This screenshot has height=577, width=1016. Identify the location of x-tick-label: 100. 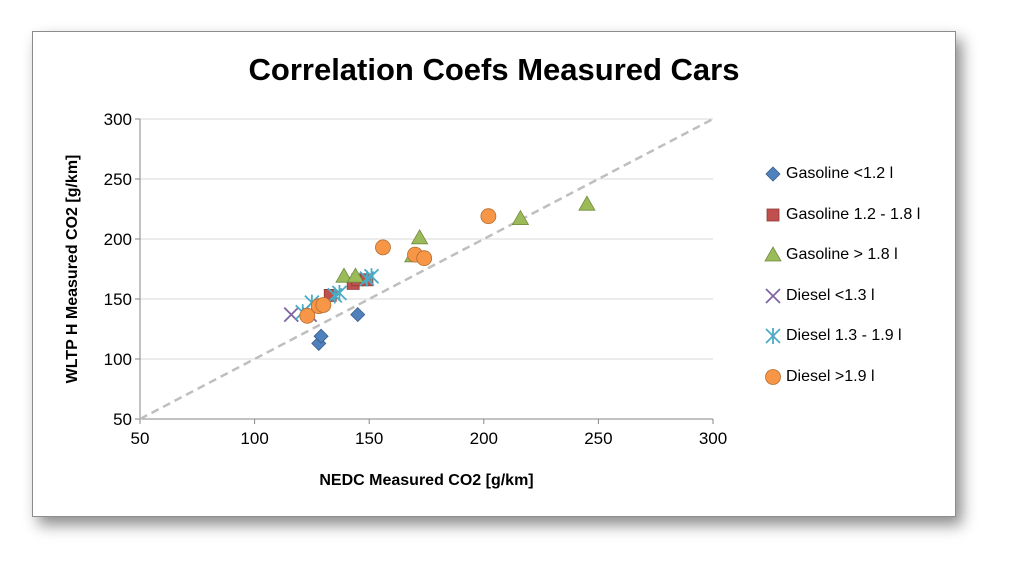
(254, 438).